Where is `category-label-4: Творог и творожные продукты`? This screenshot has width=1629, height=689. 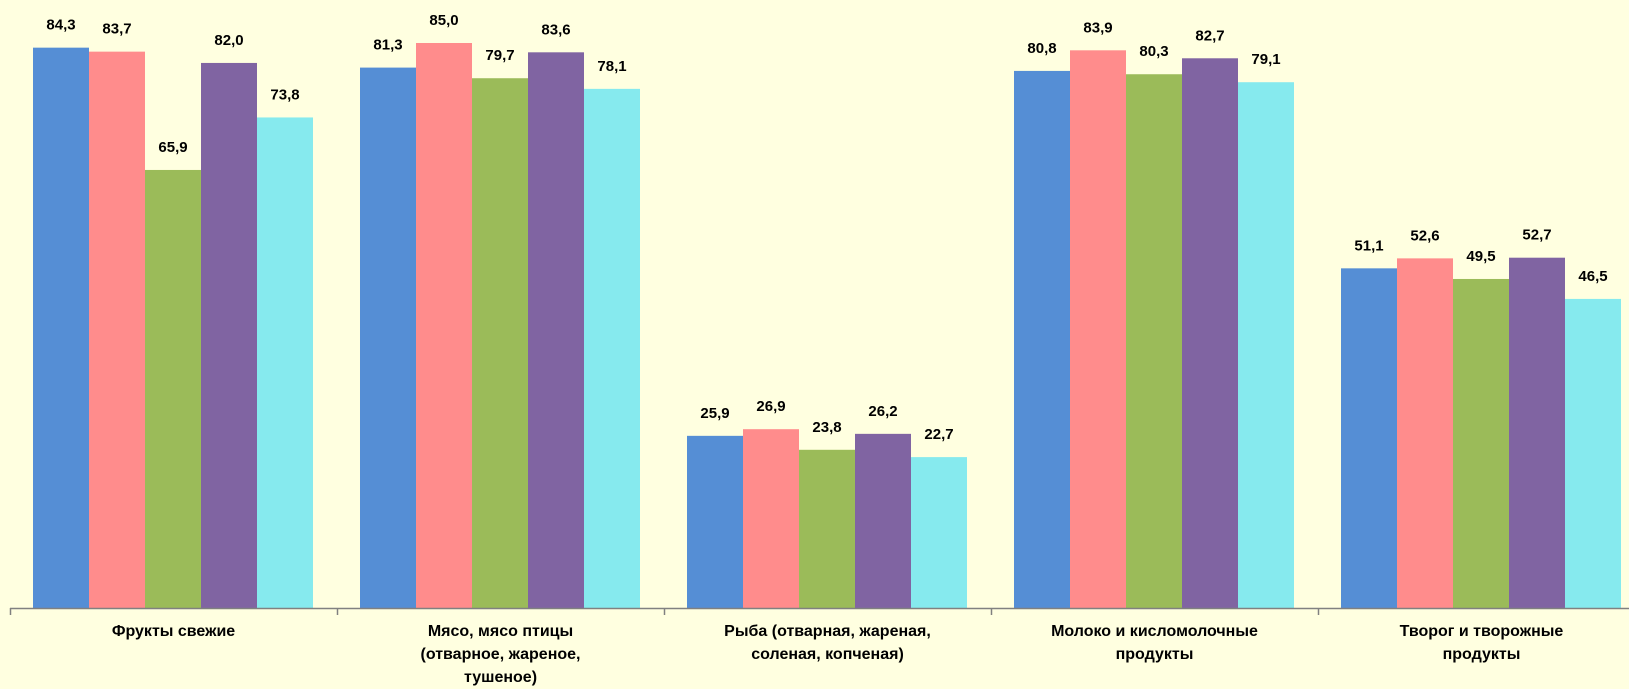
category-label-4: Творог и творожные продукты is located at coordinates (1481, 643).